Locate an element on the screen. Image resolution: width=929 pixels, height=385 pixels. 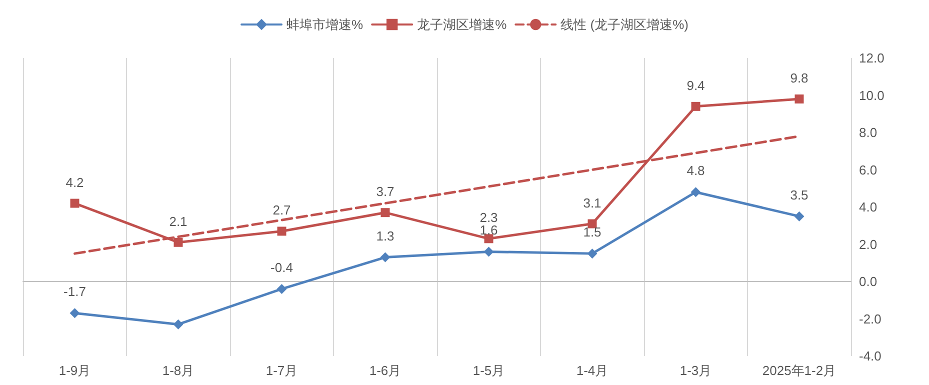
data-label: 9.8 is located at coordinates (799, 78).